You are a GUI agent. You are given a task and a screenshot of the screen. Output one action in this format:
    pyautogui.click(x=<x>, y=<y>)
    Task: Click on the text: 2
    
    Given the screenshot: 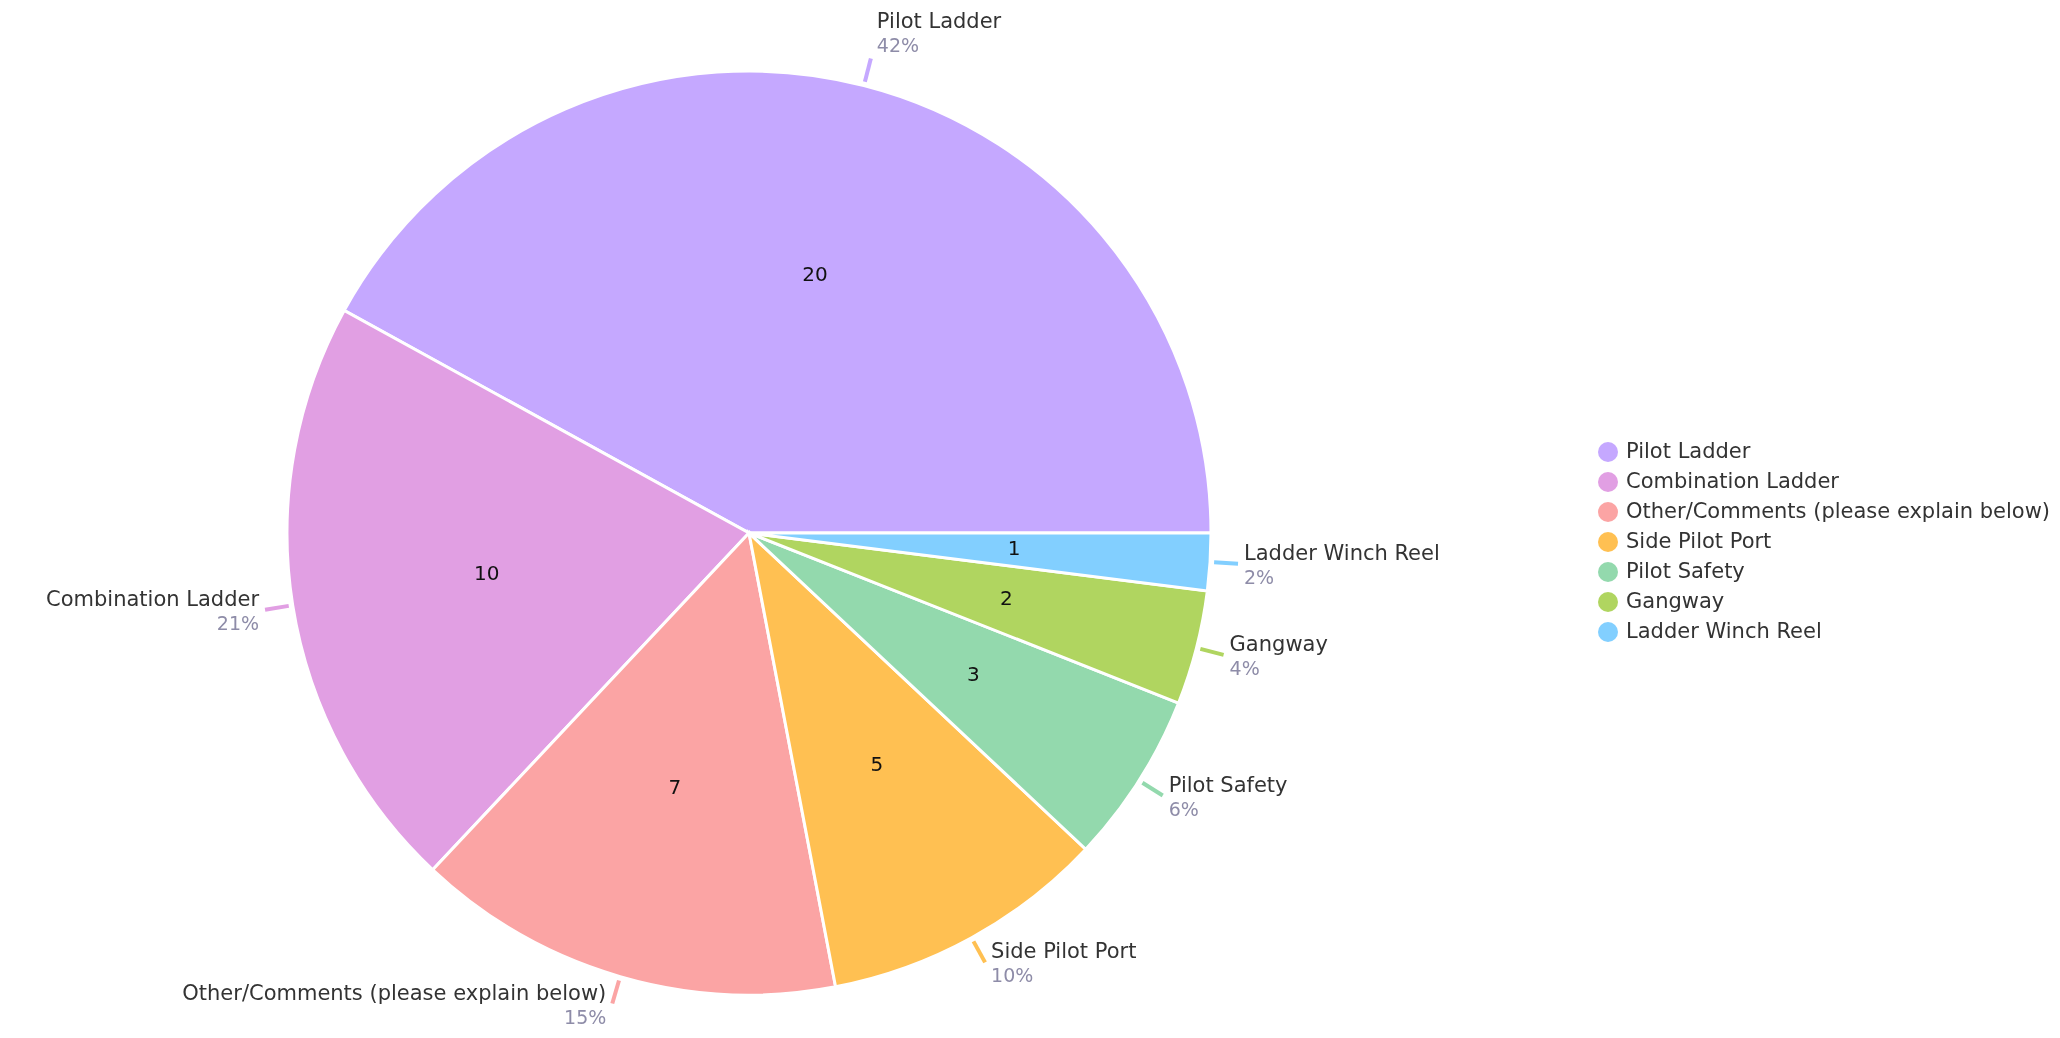 What is the action you would take?
    pyautogui.click(x=1006, y=597)
    